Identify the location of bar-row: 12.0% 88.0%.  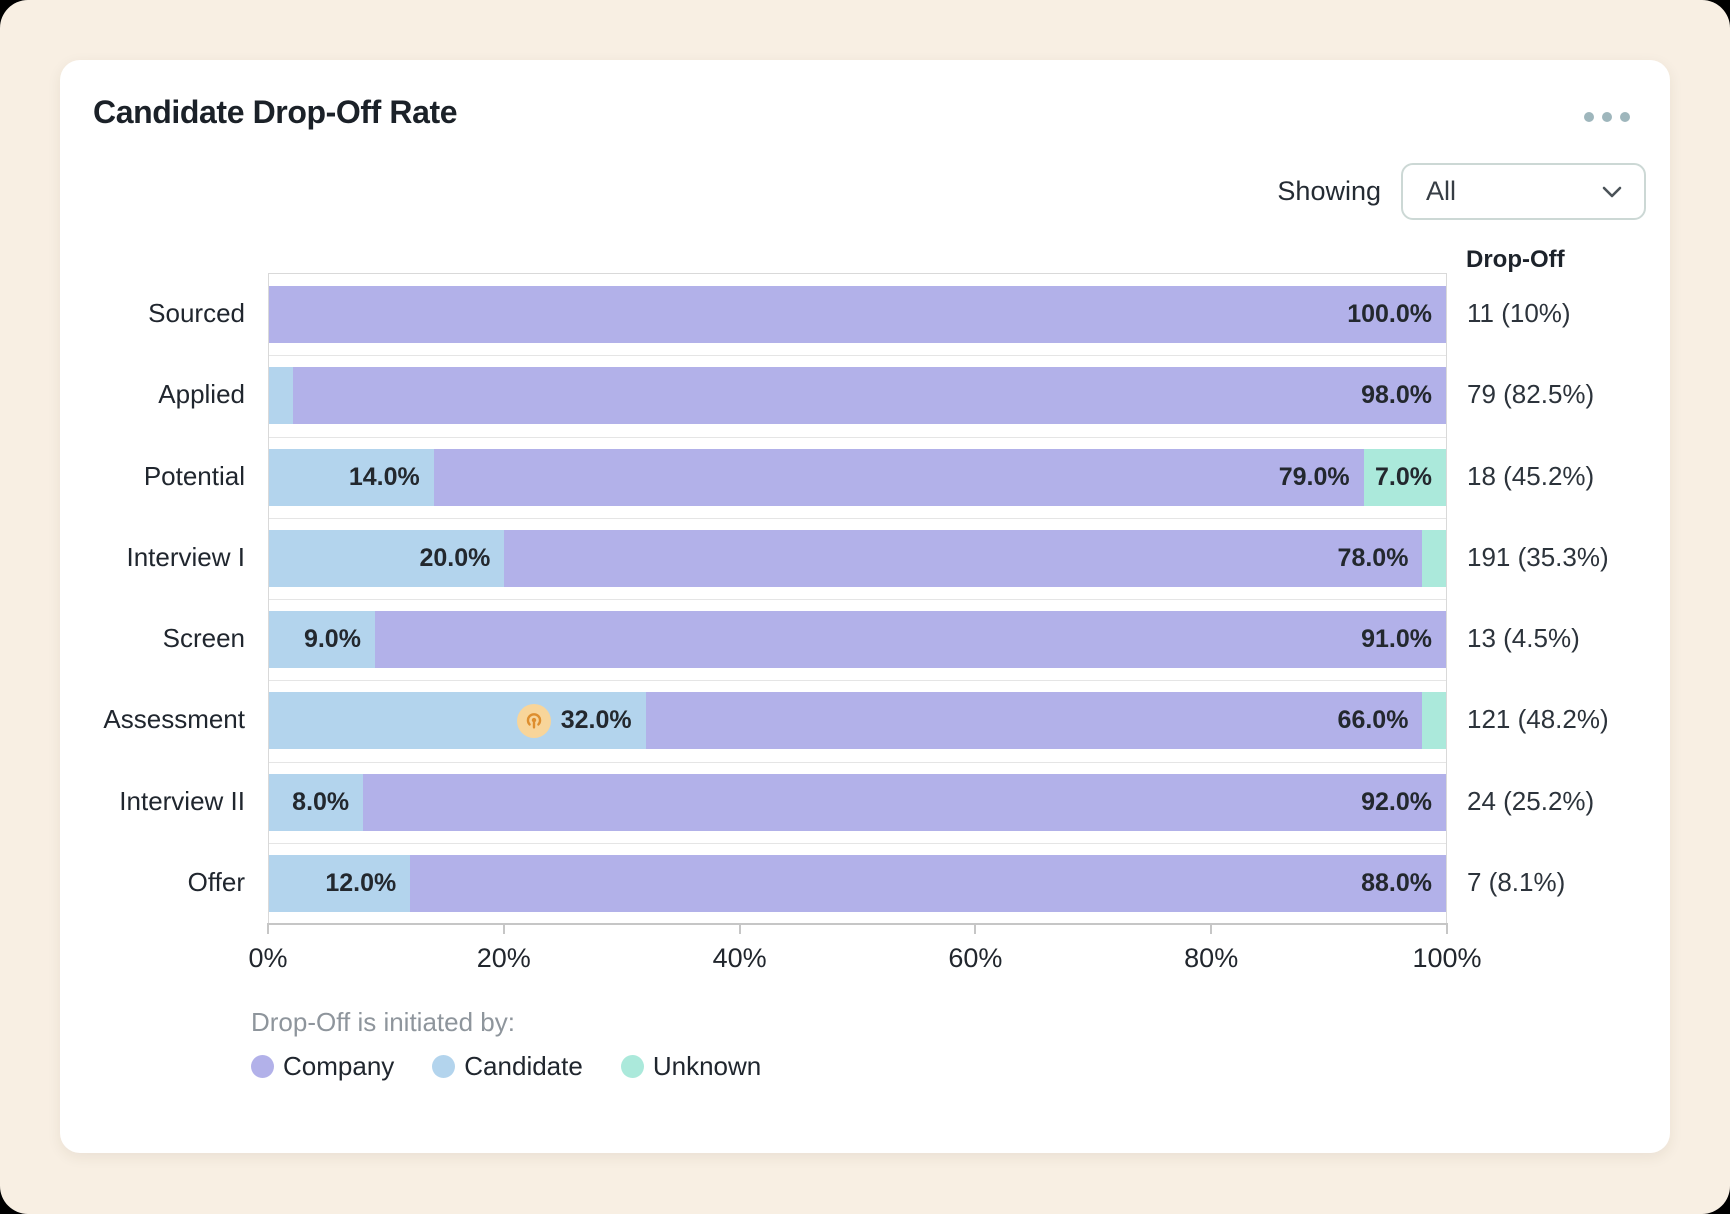
(857, 883).